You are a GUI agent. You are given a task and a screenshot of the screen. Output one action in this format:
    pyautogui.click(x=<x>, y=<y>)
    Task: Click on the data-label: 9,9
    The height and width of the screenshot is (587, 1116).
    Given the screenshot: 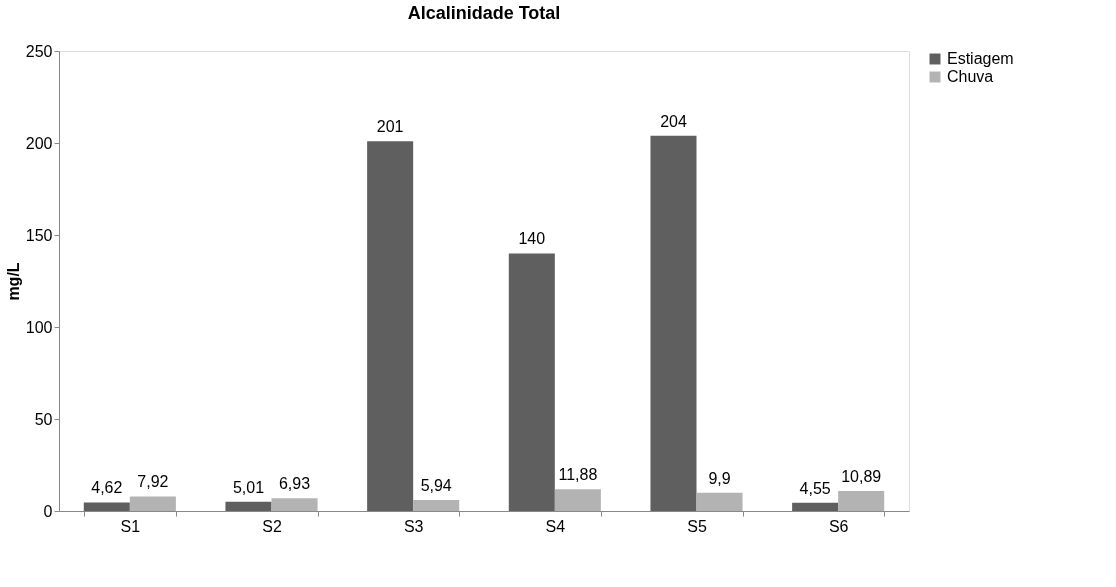 What is the action you would take?
    pyautogui.click(x=719, y=478)
    